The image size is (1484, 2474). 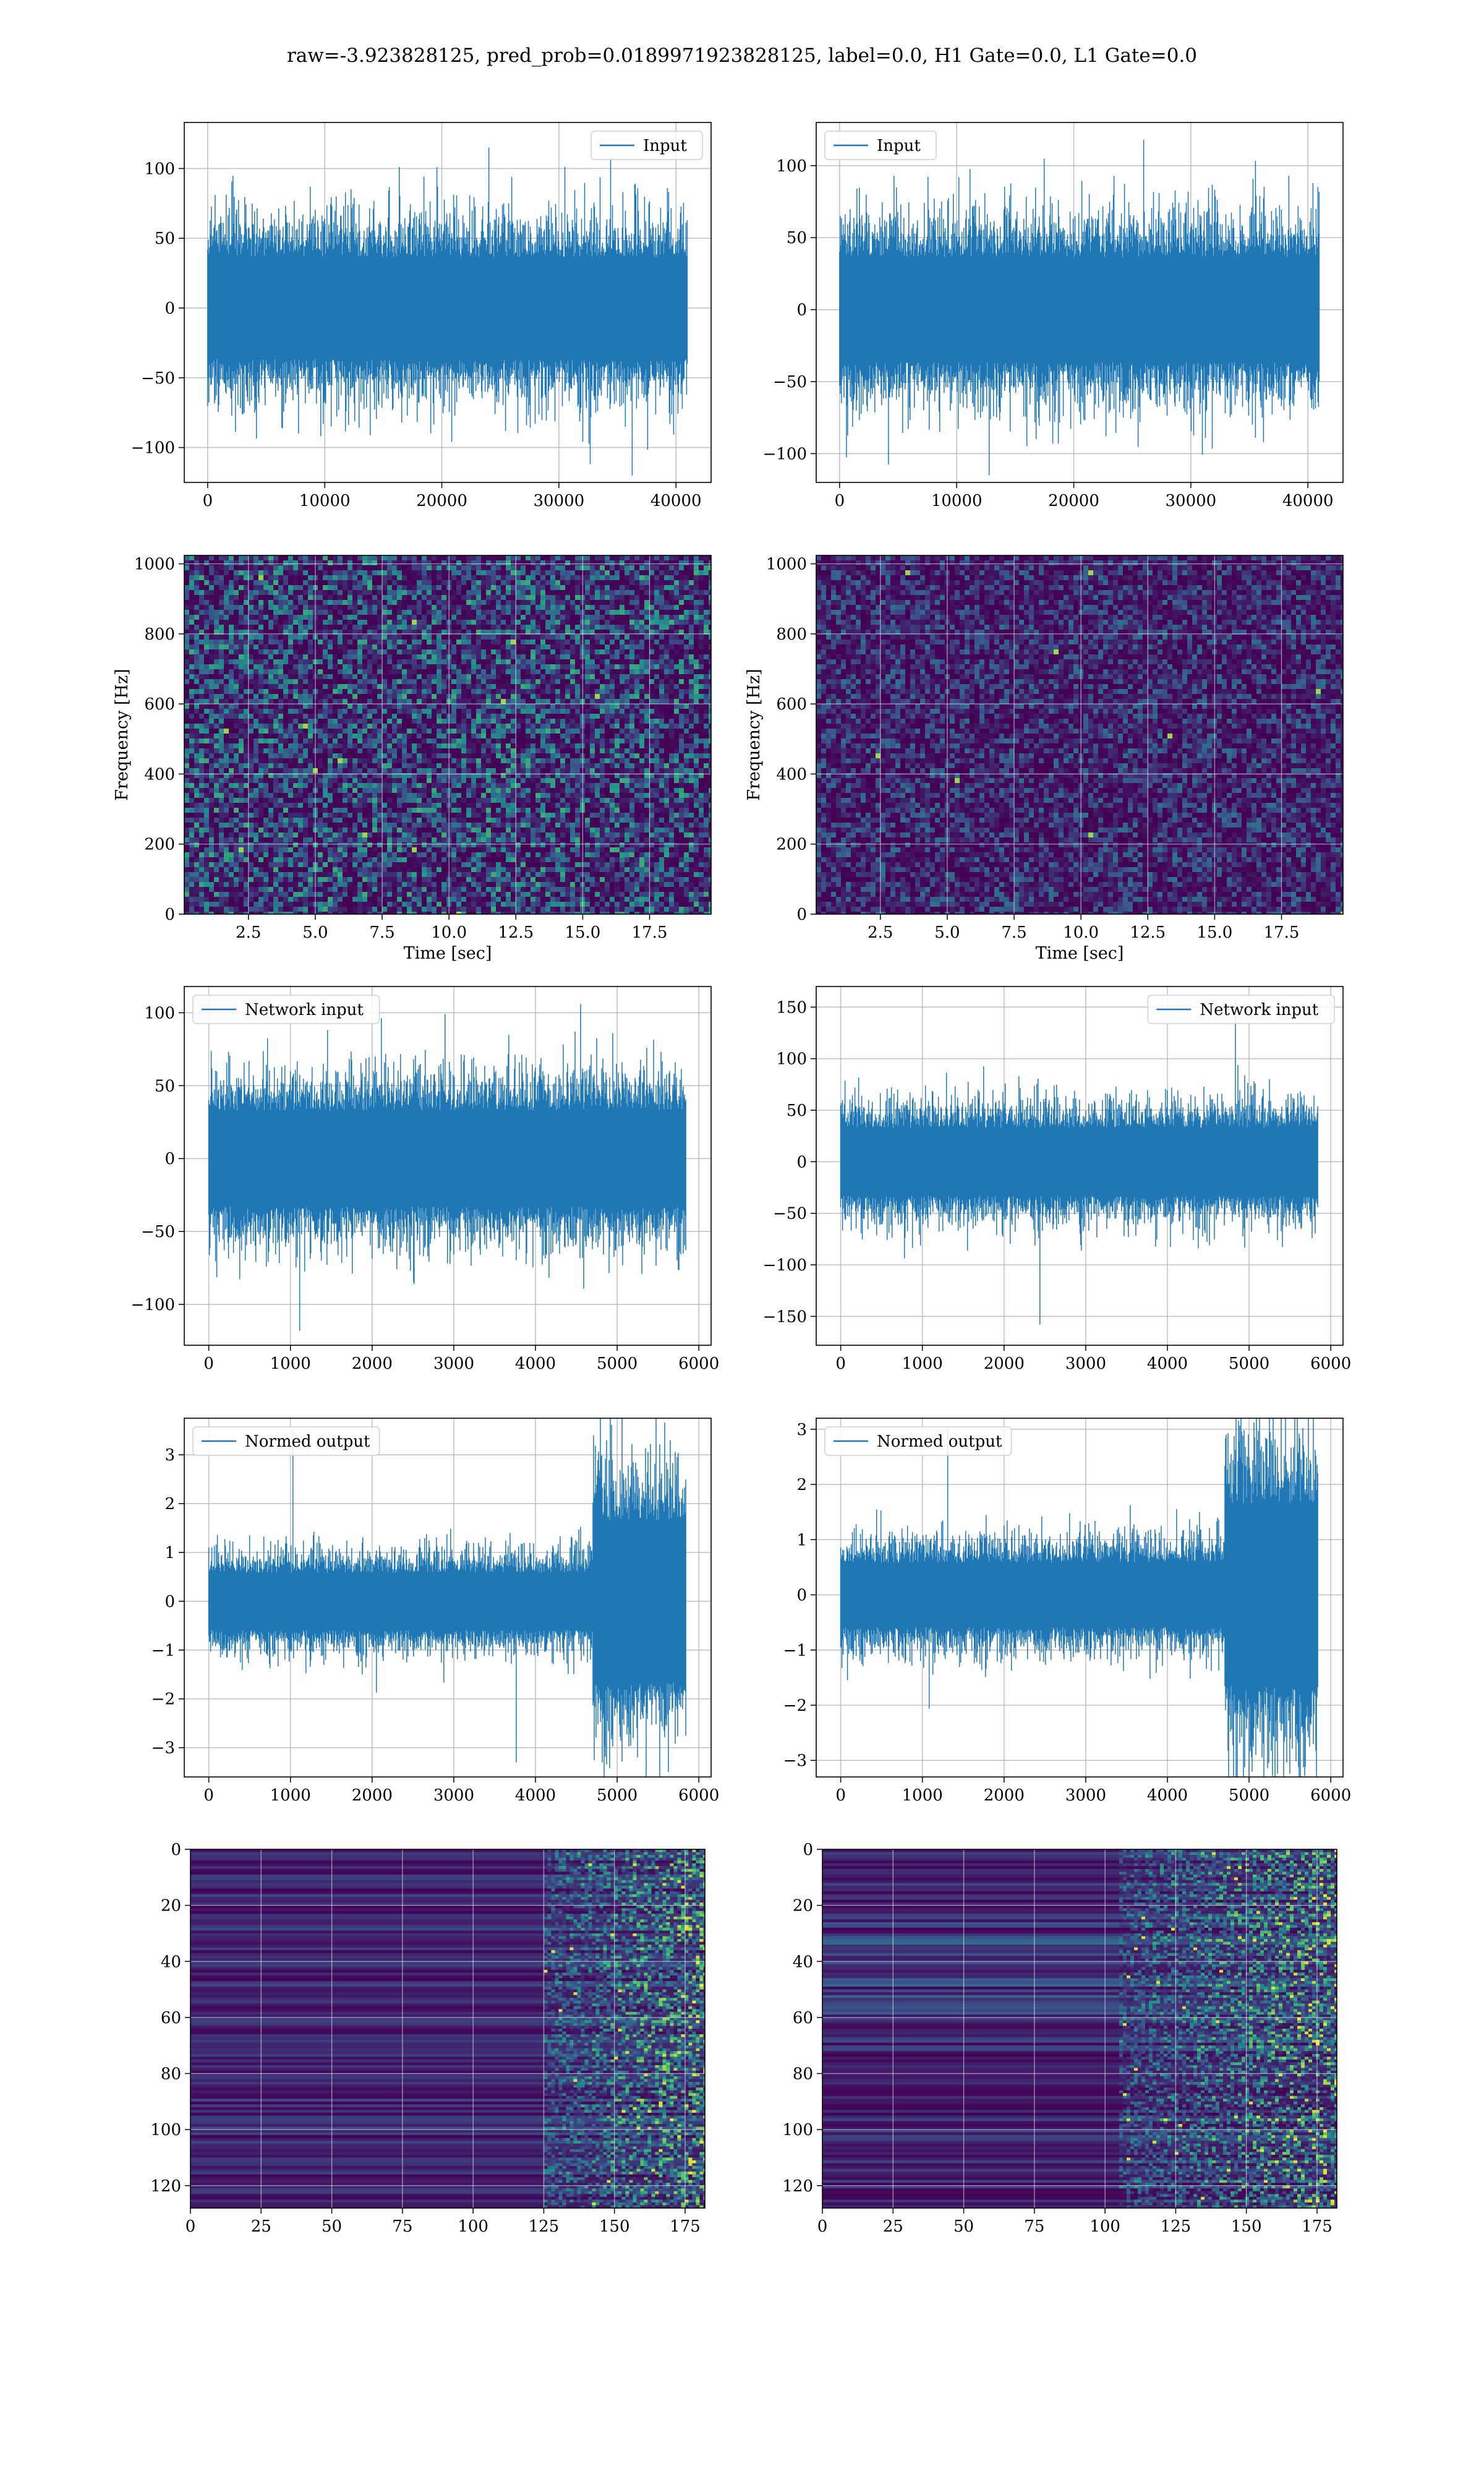 What do you see at coordinates (795, 1706) in the screenshot?
I see `y-tick-label: −2` at bounding box center [795, 1706].